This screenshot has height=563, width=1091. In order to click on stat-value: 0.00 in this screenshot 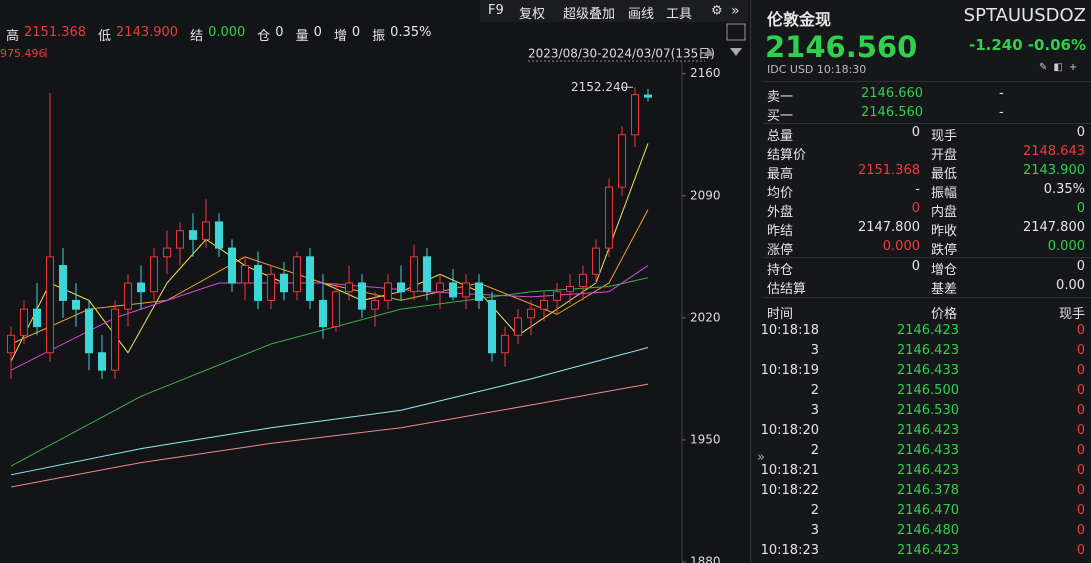, I will do `click(1070, 285)`.